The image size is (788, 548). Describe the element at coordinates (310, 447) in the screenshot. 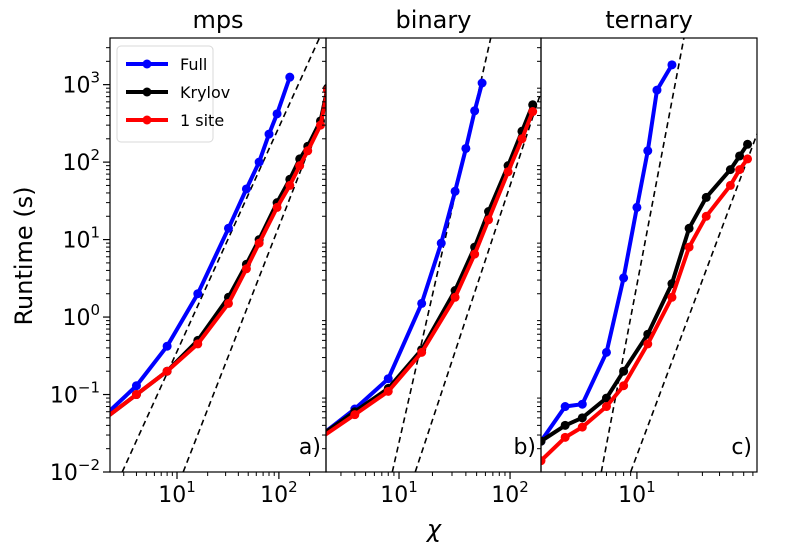

I see `panel-label: a)` at that location.